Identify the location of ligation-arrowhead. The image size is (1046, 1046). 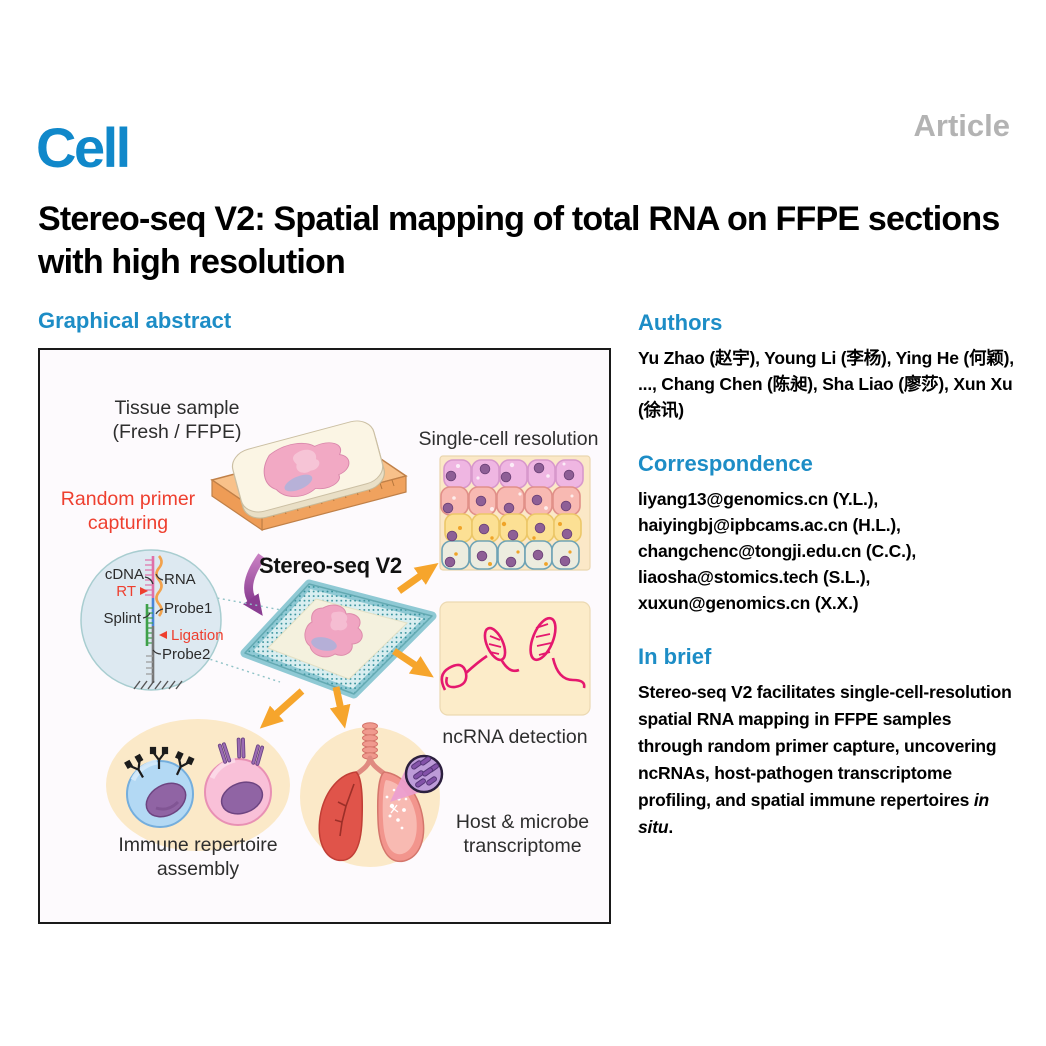
(163, 635).